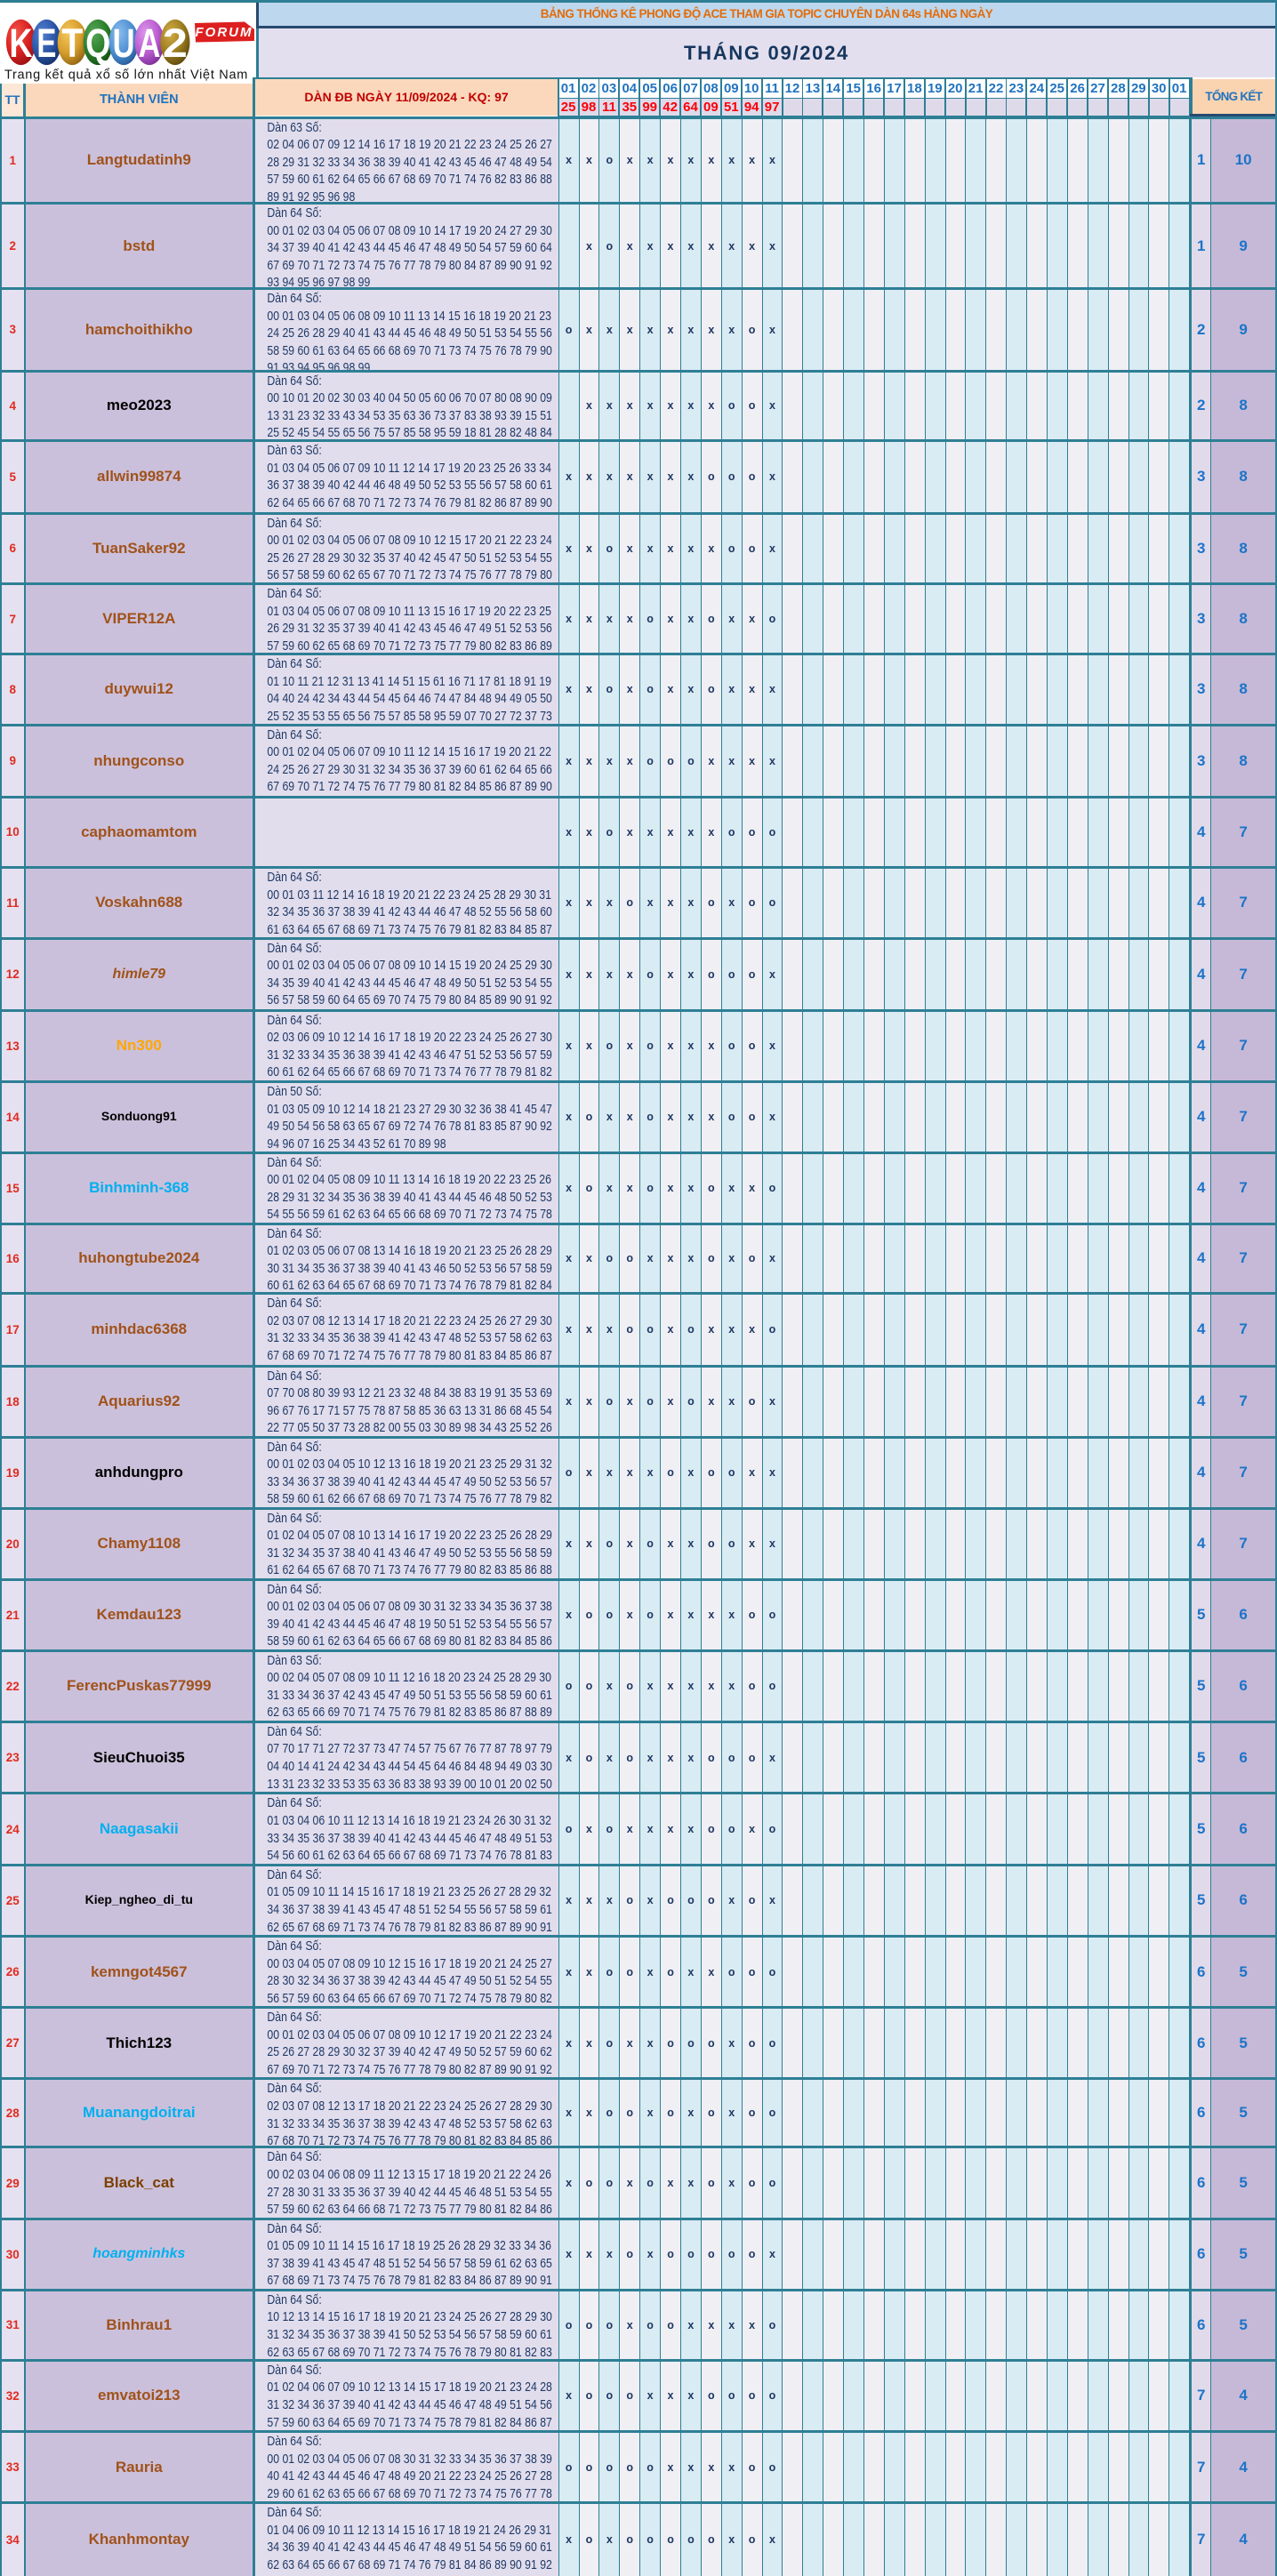  I want to click on svg-text: Q, so click(97, 43).